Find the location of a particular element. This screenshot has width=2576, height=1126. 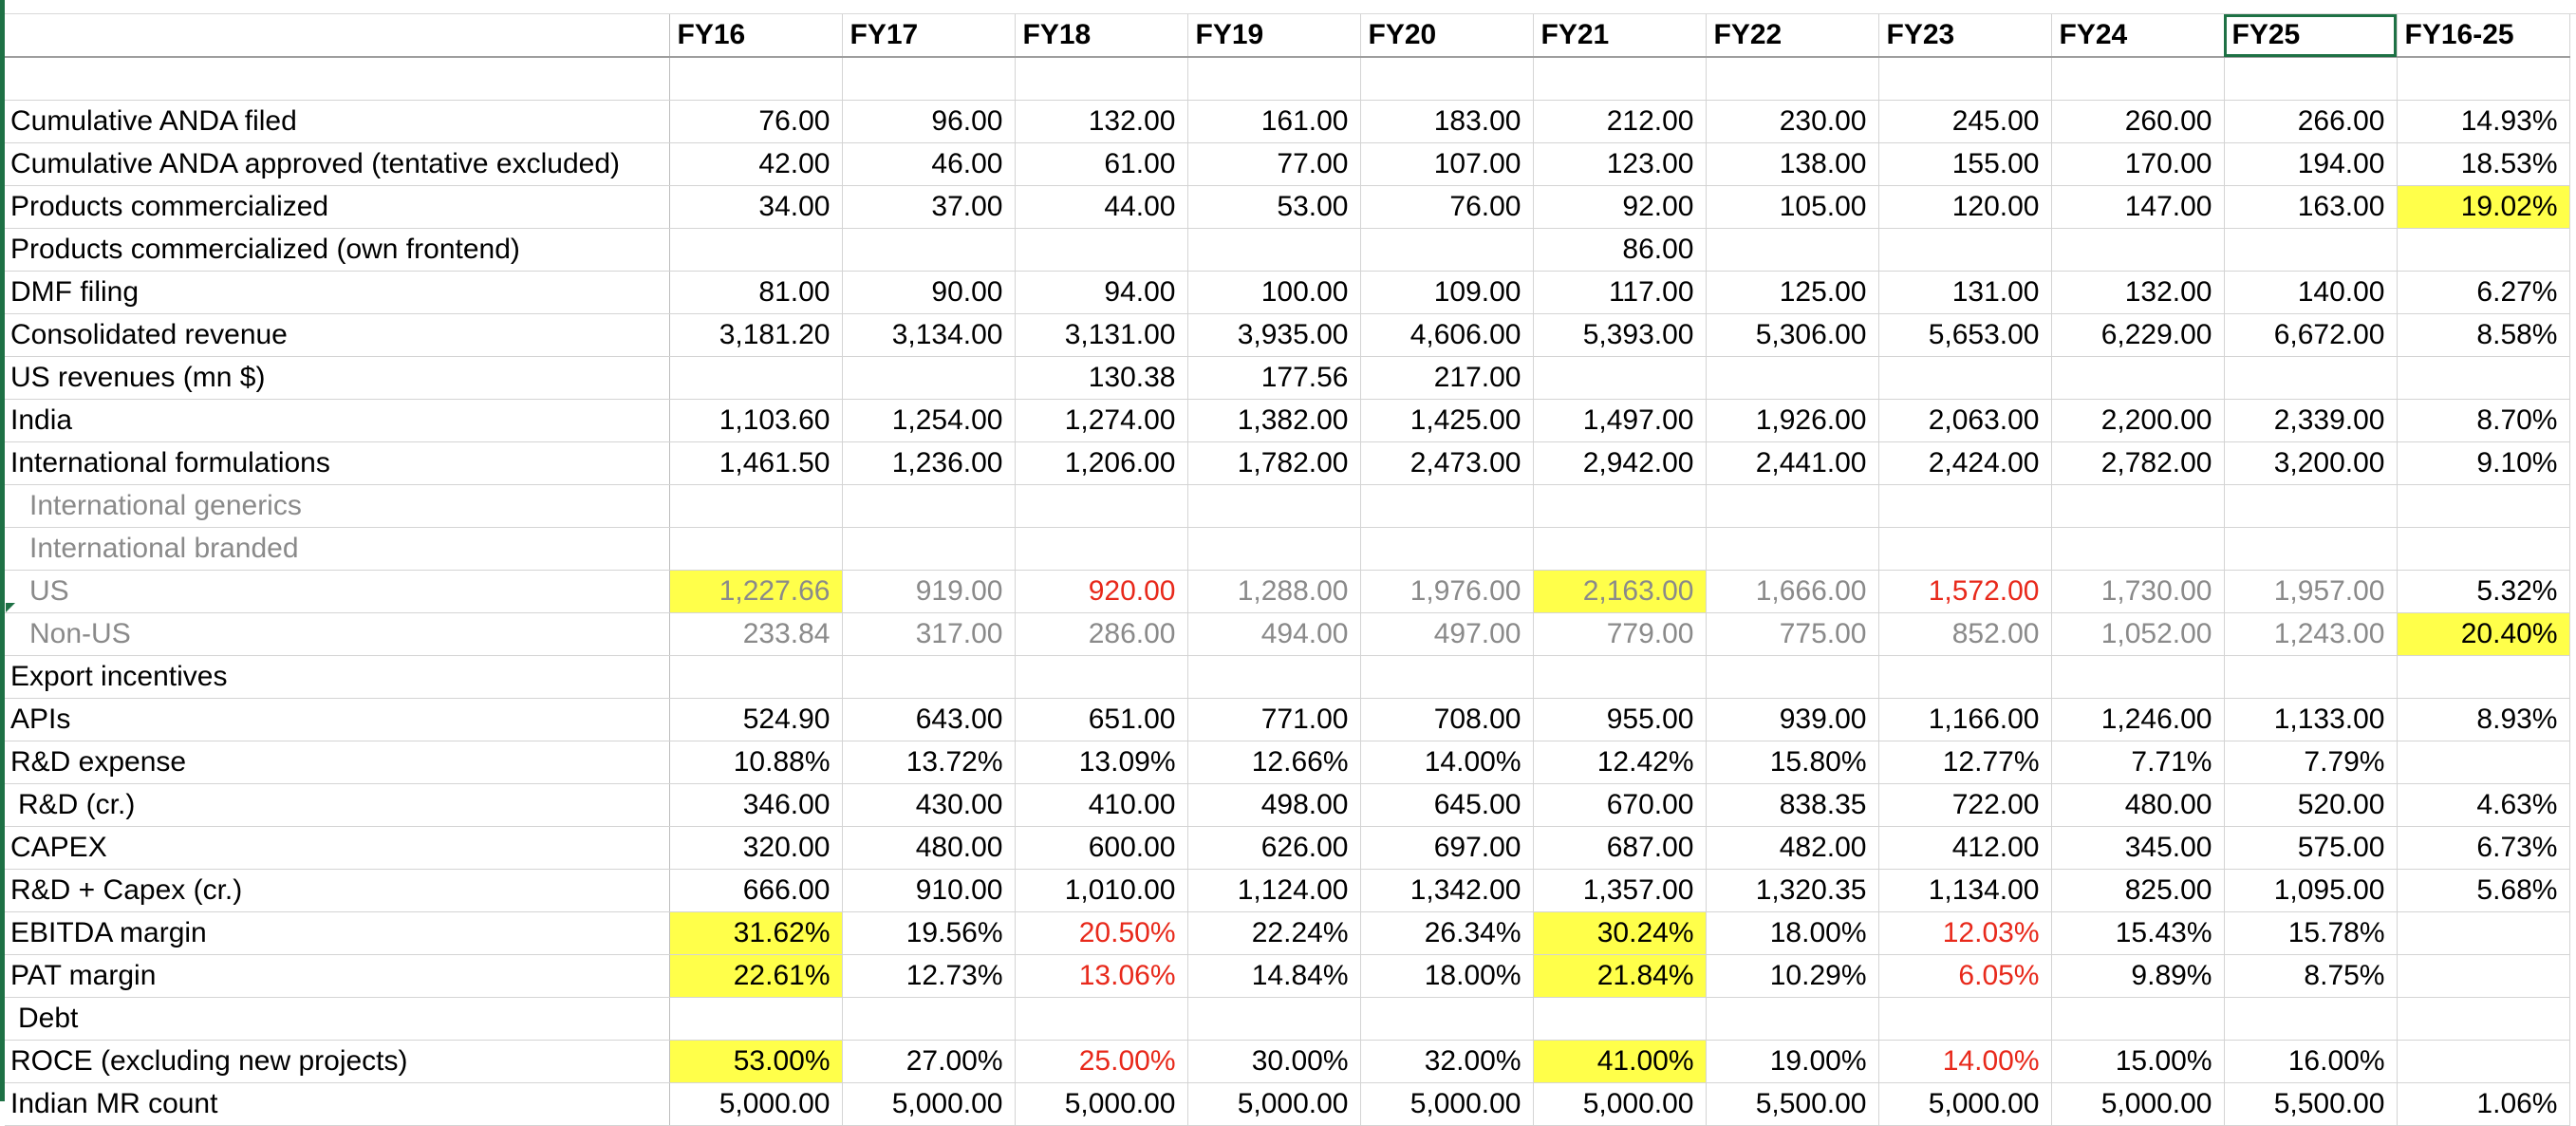

table-cell: 920.00 is located at coordinates (1102, 591).